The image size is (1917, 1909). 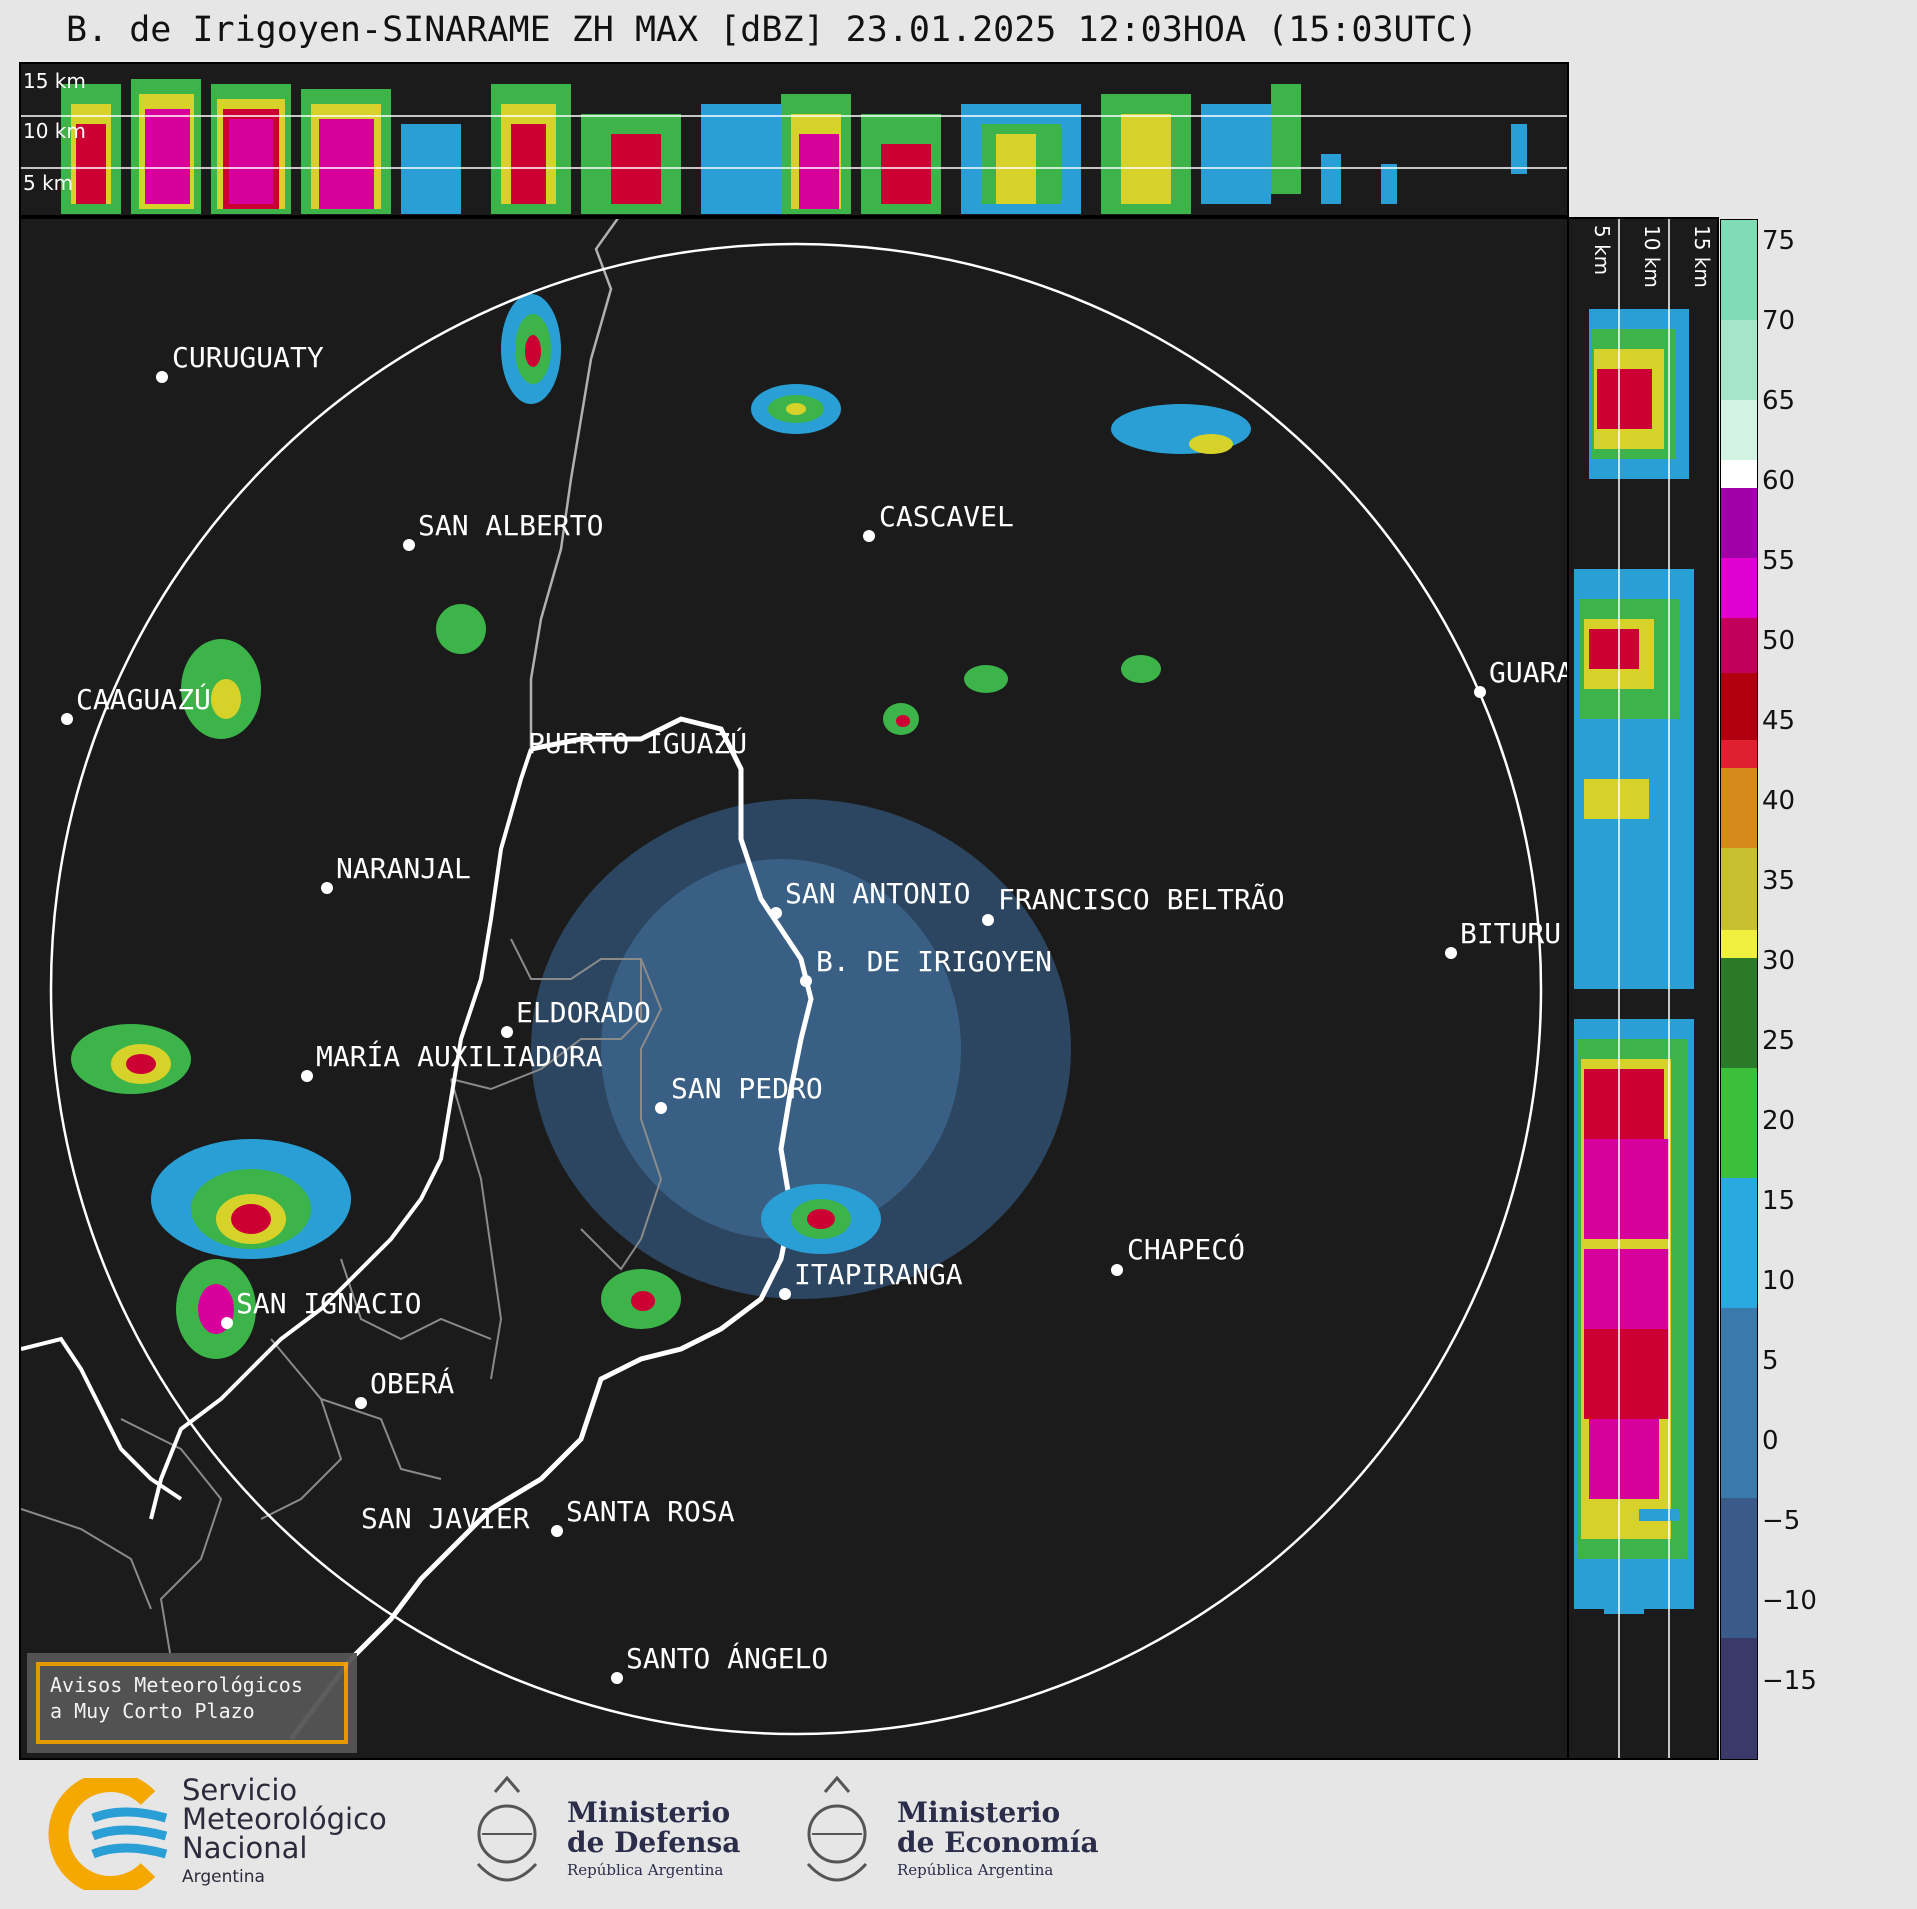 What do you see at coordinates (998, 1842) in the screenshot?
I see `economia-line-2: de Economía` at bounding box center [998, 1842].